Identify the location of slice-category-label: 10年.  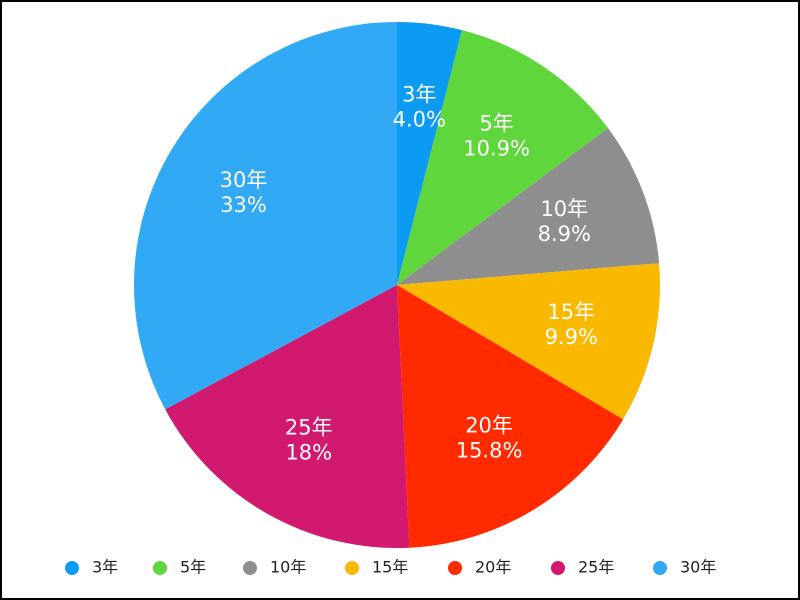
(564, 209).